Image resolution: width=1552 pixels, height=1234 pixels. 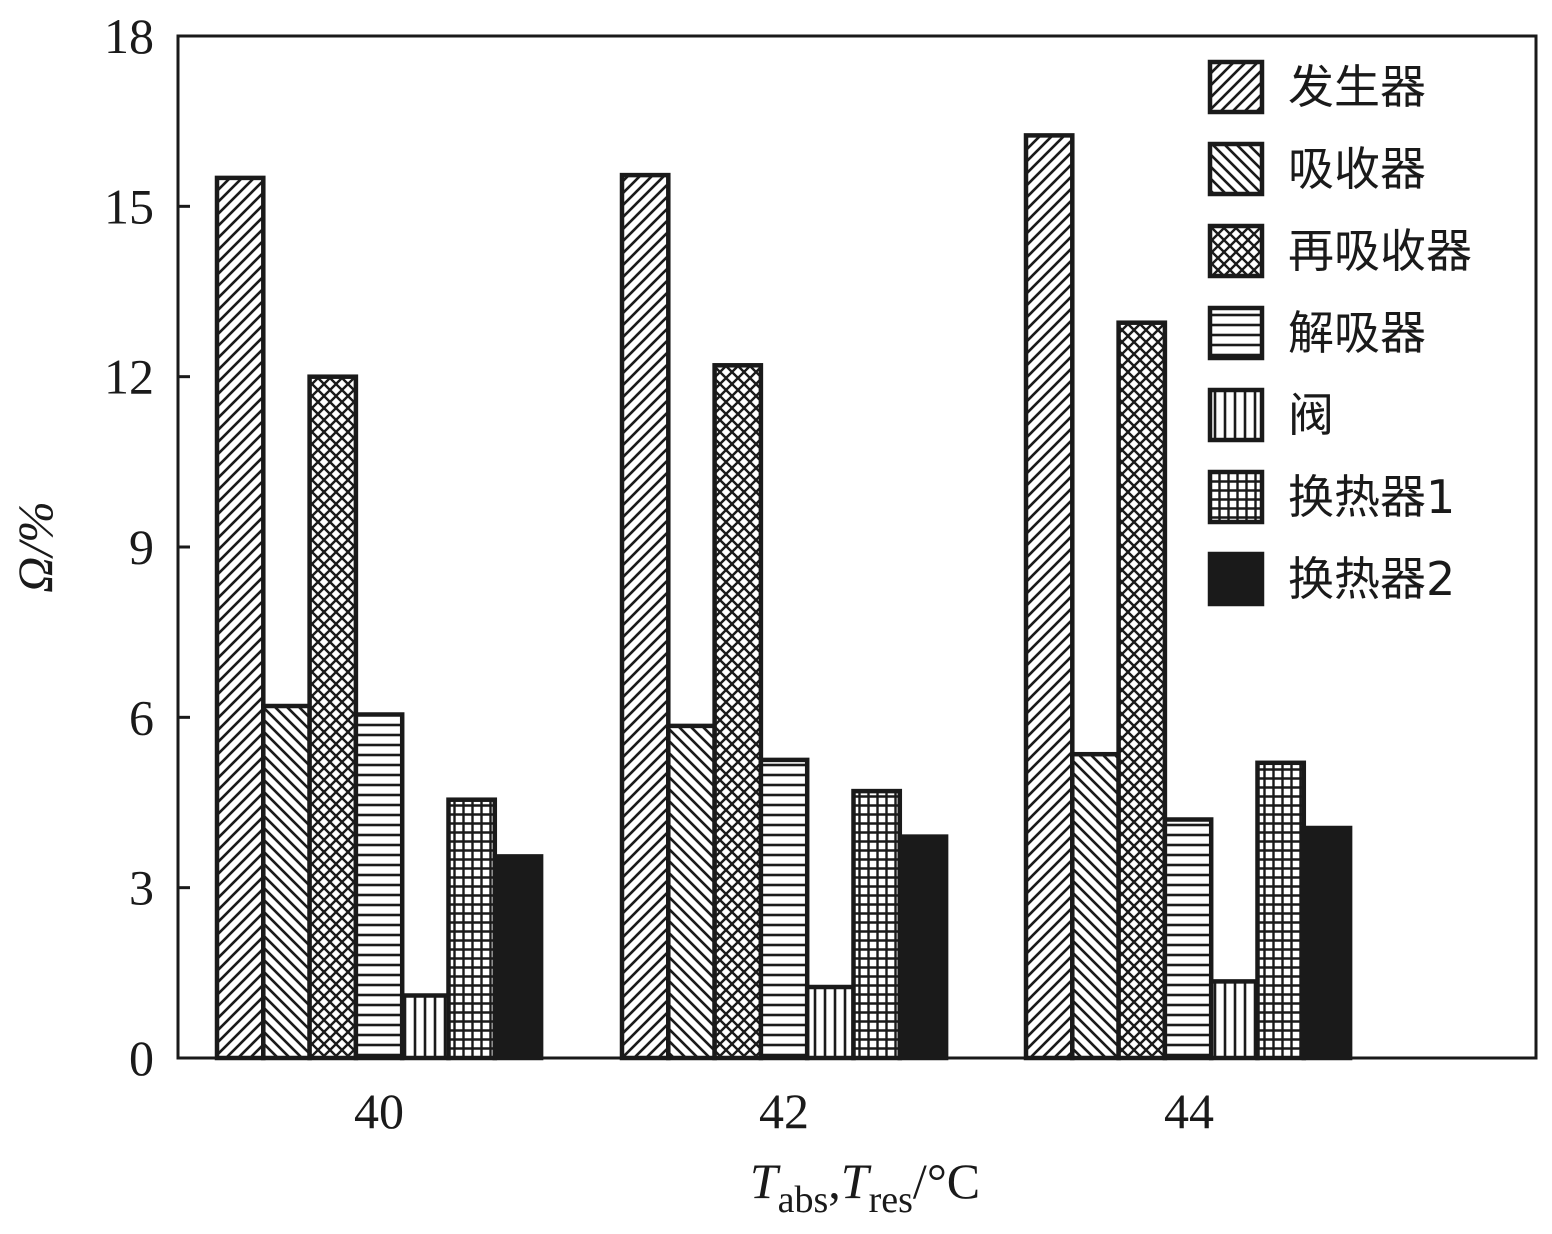 I want to click on legend-item-7: 换热器2, so click(x=1331, y=579).